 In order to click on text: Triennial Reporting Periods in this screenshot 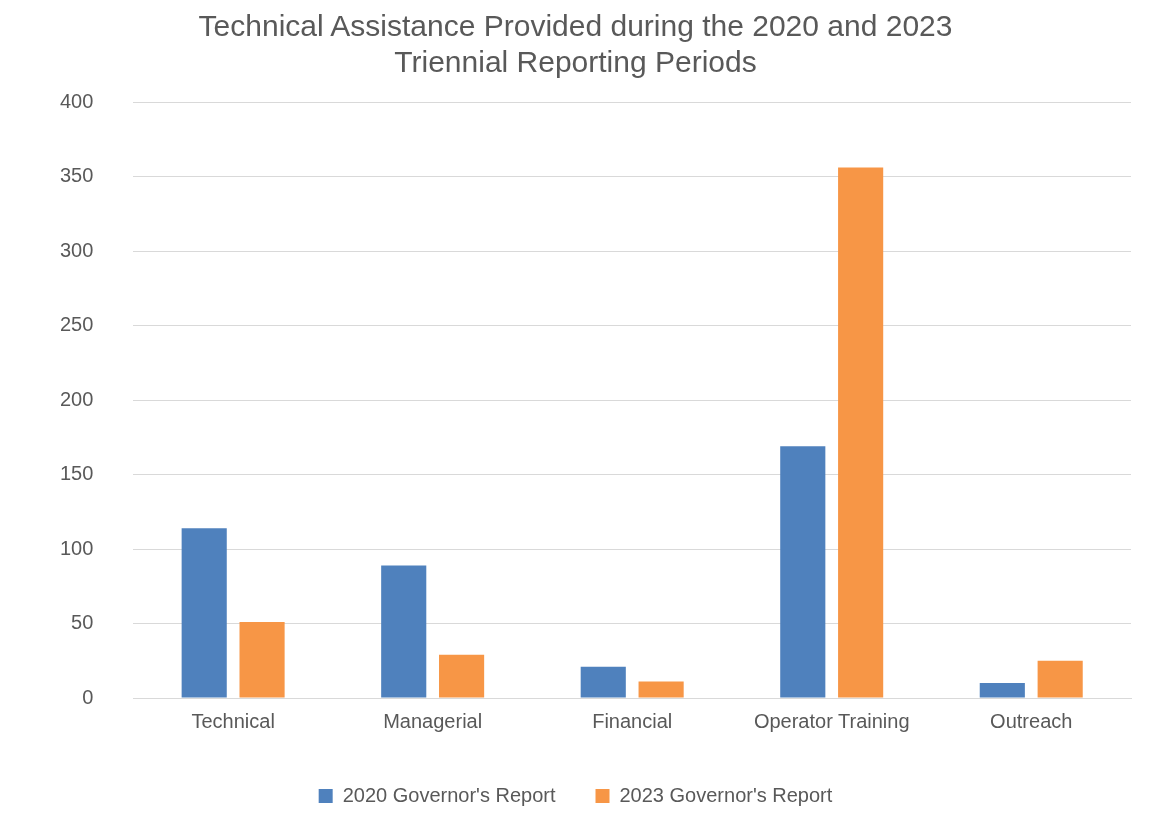, I will do `click(575, 62)`.